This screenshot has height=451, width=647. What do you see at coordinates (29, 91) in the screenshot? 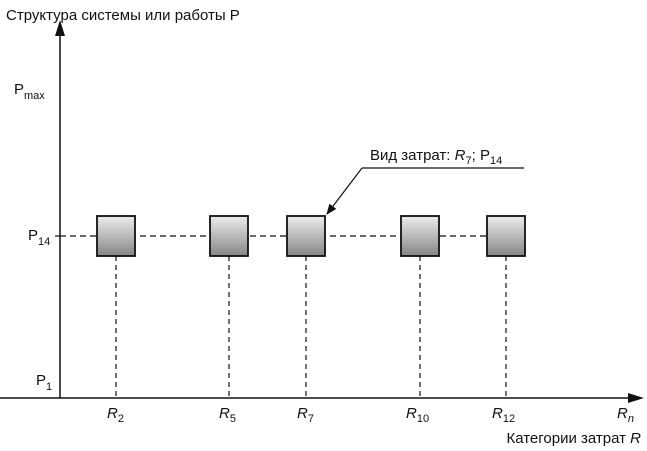
I see `y-label-pmax: Pmax` at bounding box center [29, 91].